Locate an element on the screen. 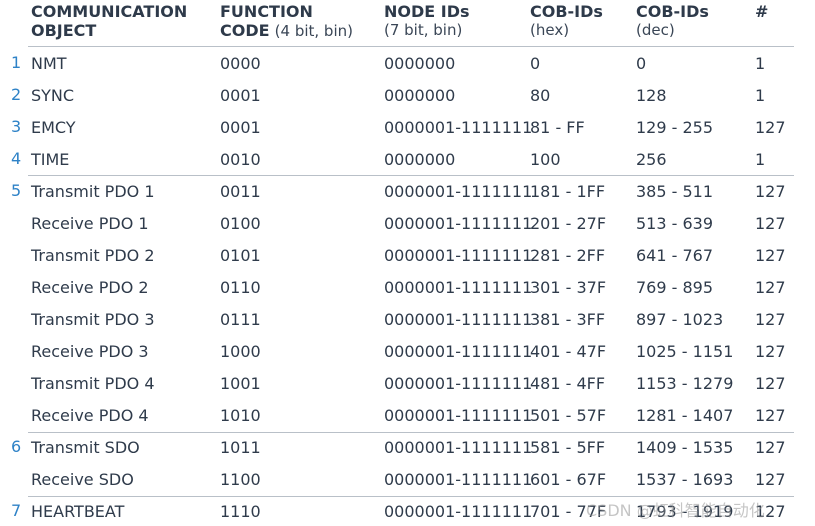 Image resolution: width=815 pixels, height=526 pixels. communication-object-cell: Receive SDO is located at coordinates (82, 479).